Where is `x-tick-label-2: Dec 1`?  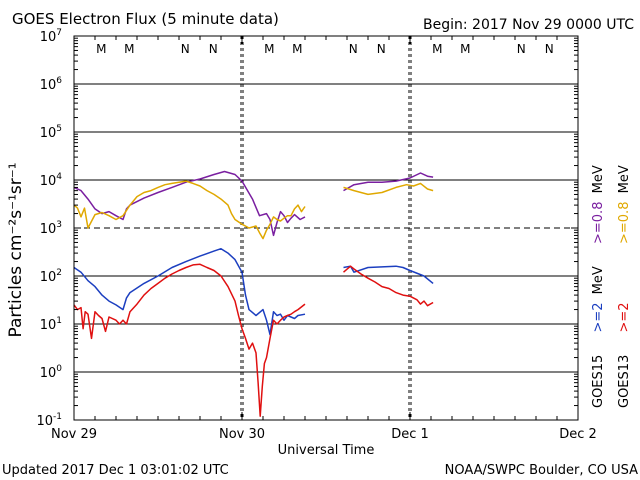 x-tick-label-2: Dec 1 is located at coordinates (410, 434).